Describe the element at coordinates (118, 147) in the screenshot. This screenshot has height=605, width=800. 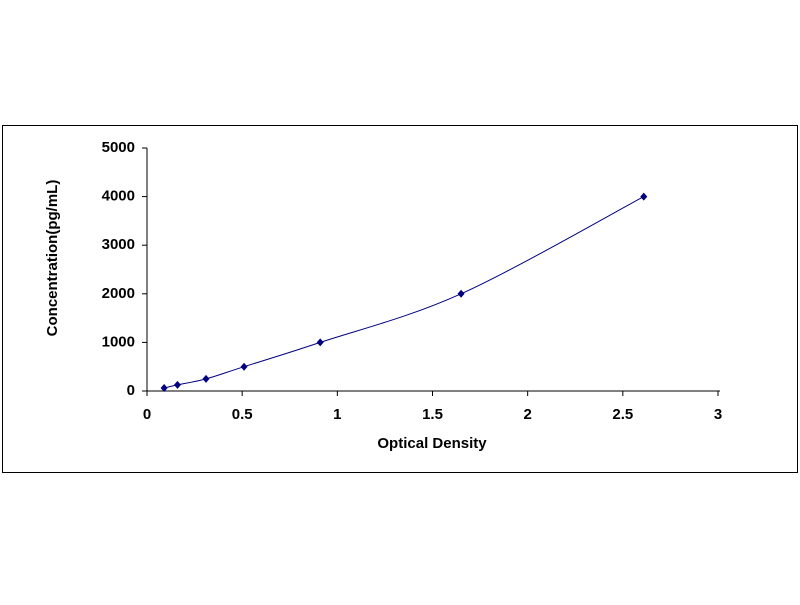
I see `y-tick-label: 5000` at that location.